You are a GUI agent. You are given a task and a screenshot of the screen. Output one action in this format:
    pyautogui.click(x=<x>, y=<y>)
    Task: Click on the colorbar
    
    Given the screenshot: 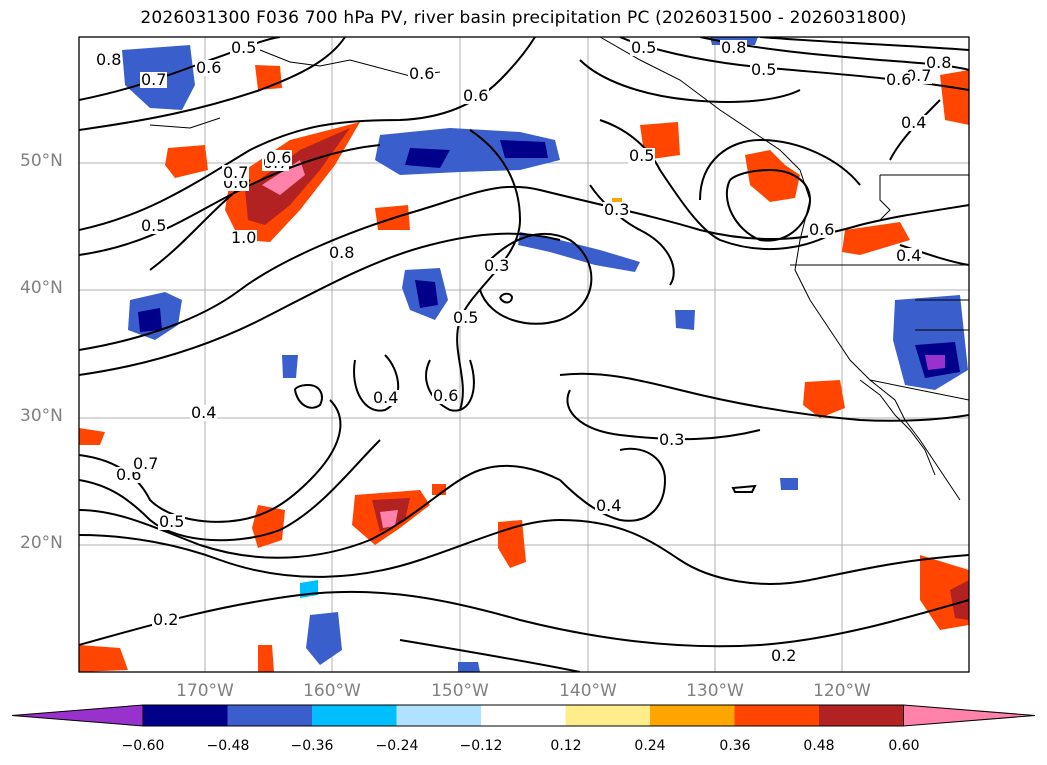 What is the action you would take?
    pyautogui.click(x=523, y=715)
    